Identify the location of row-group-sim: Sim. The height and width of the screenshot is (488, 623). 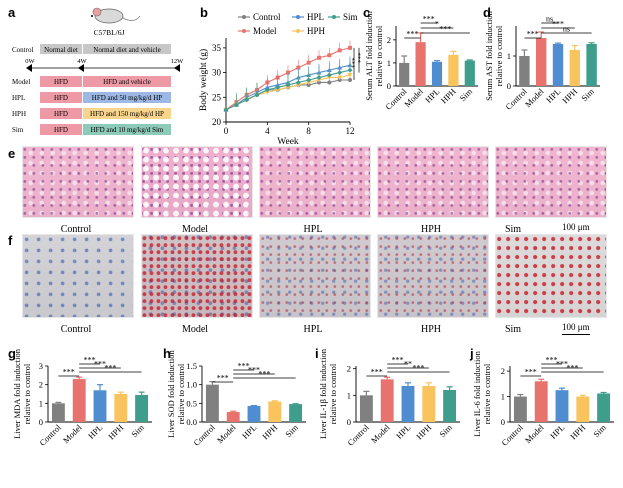
(18, 130).